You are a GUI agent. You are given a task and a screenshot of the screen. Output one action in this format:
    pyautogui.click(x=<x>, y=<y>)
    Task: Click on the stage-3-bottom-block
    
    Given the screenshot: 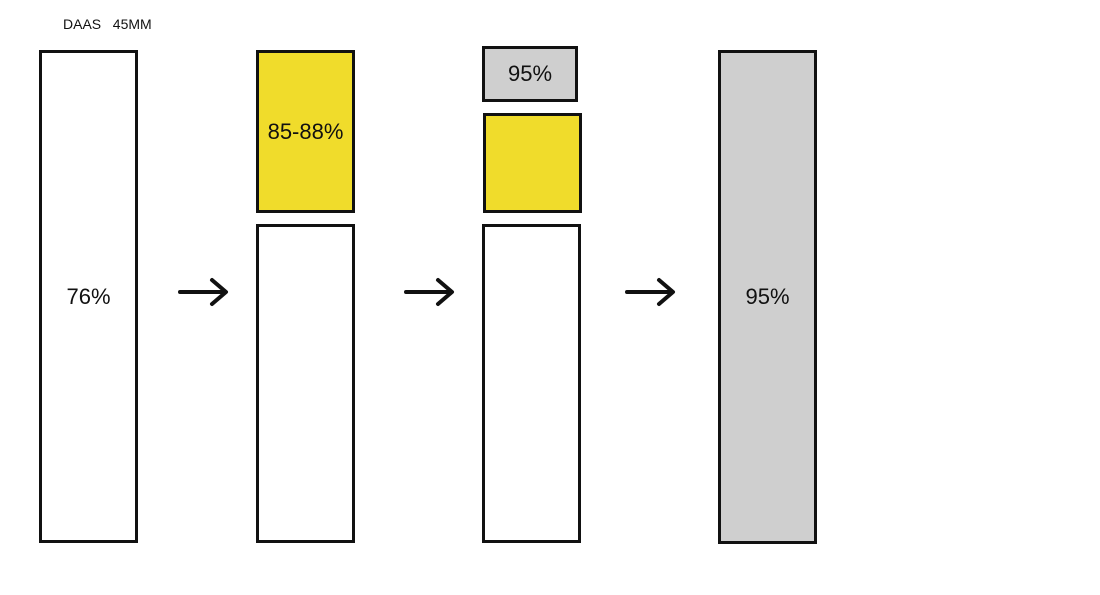 What is the action you would take?
    pyautogui.click(x=531, y=383)
    